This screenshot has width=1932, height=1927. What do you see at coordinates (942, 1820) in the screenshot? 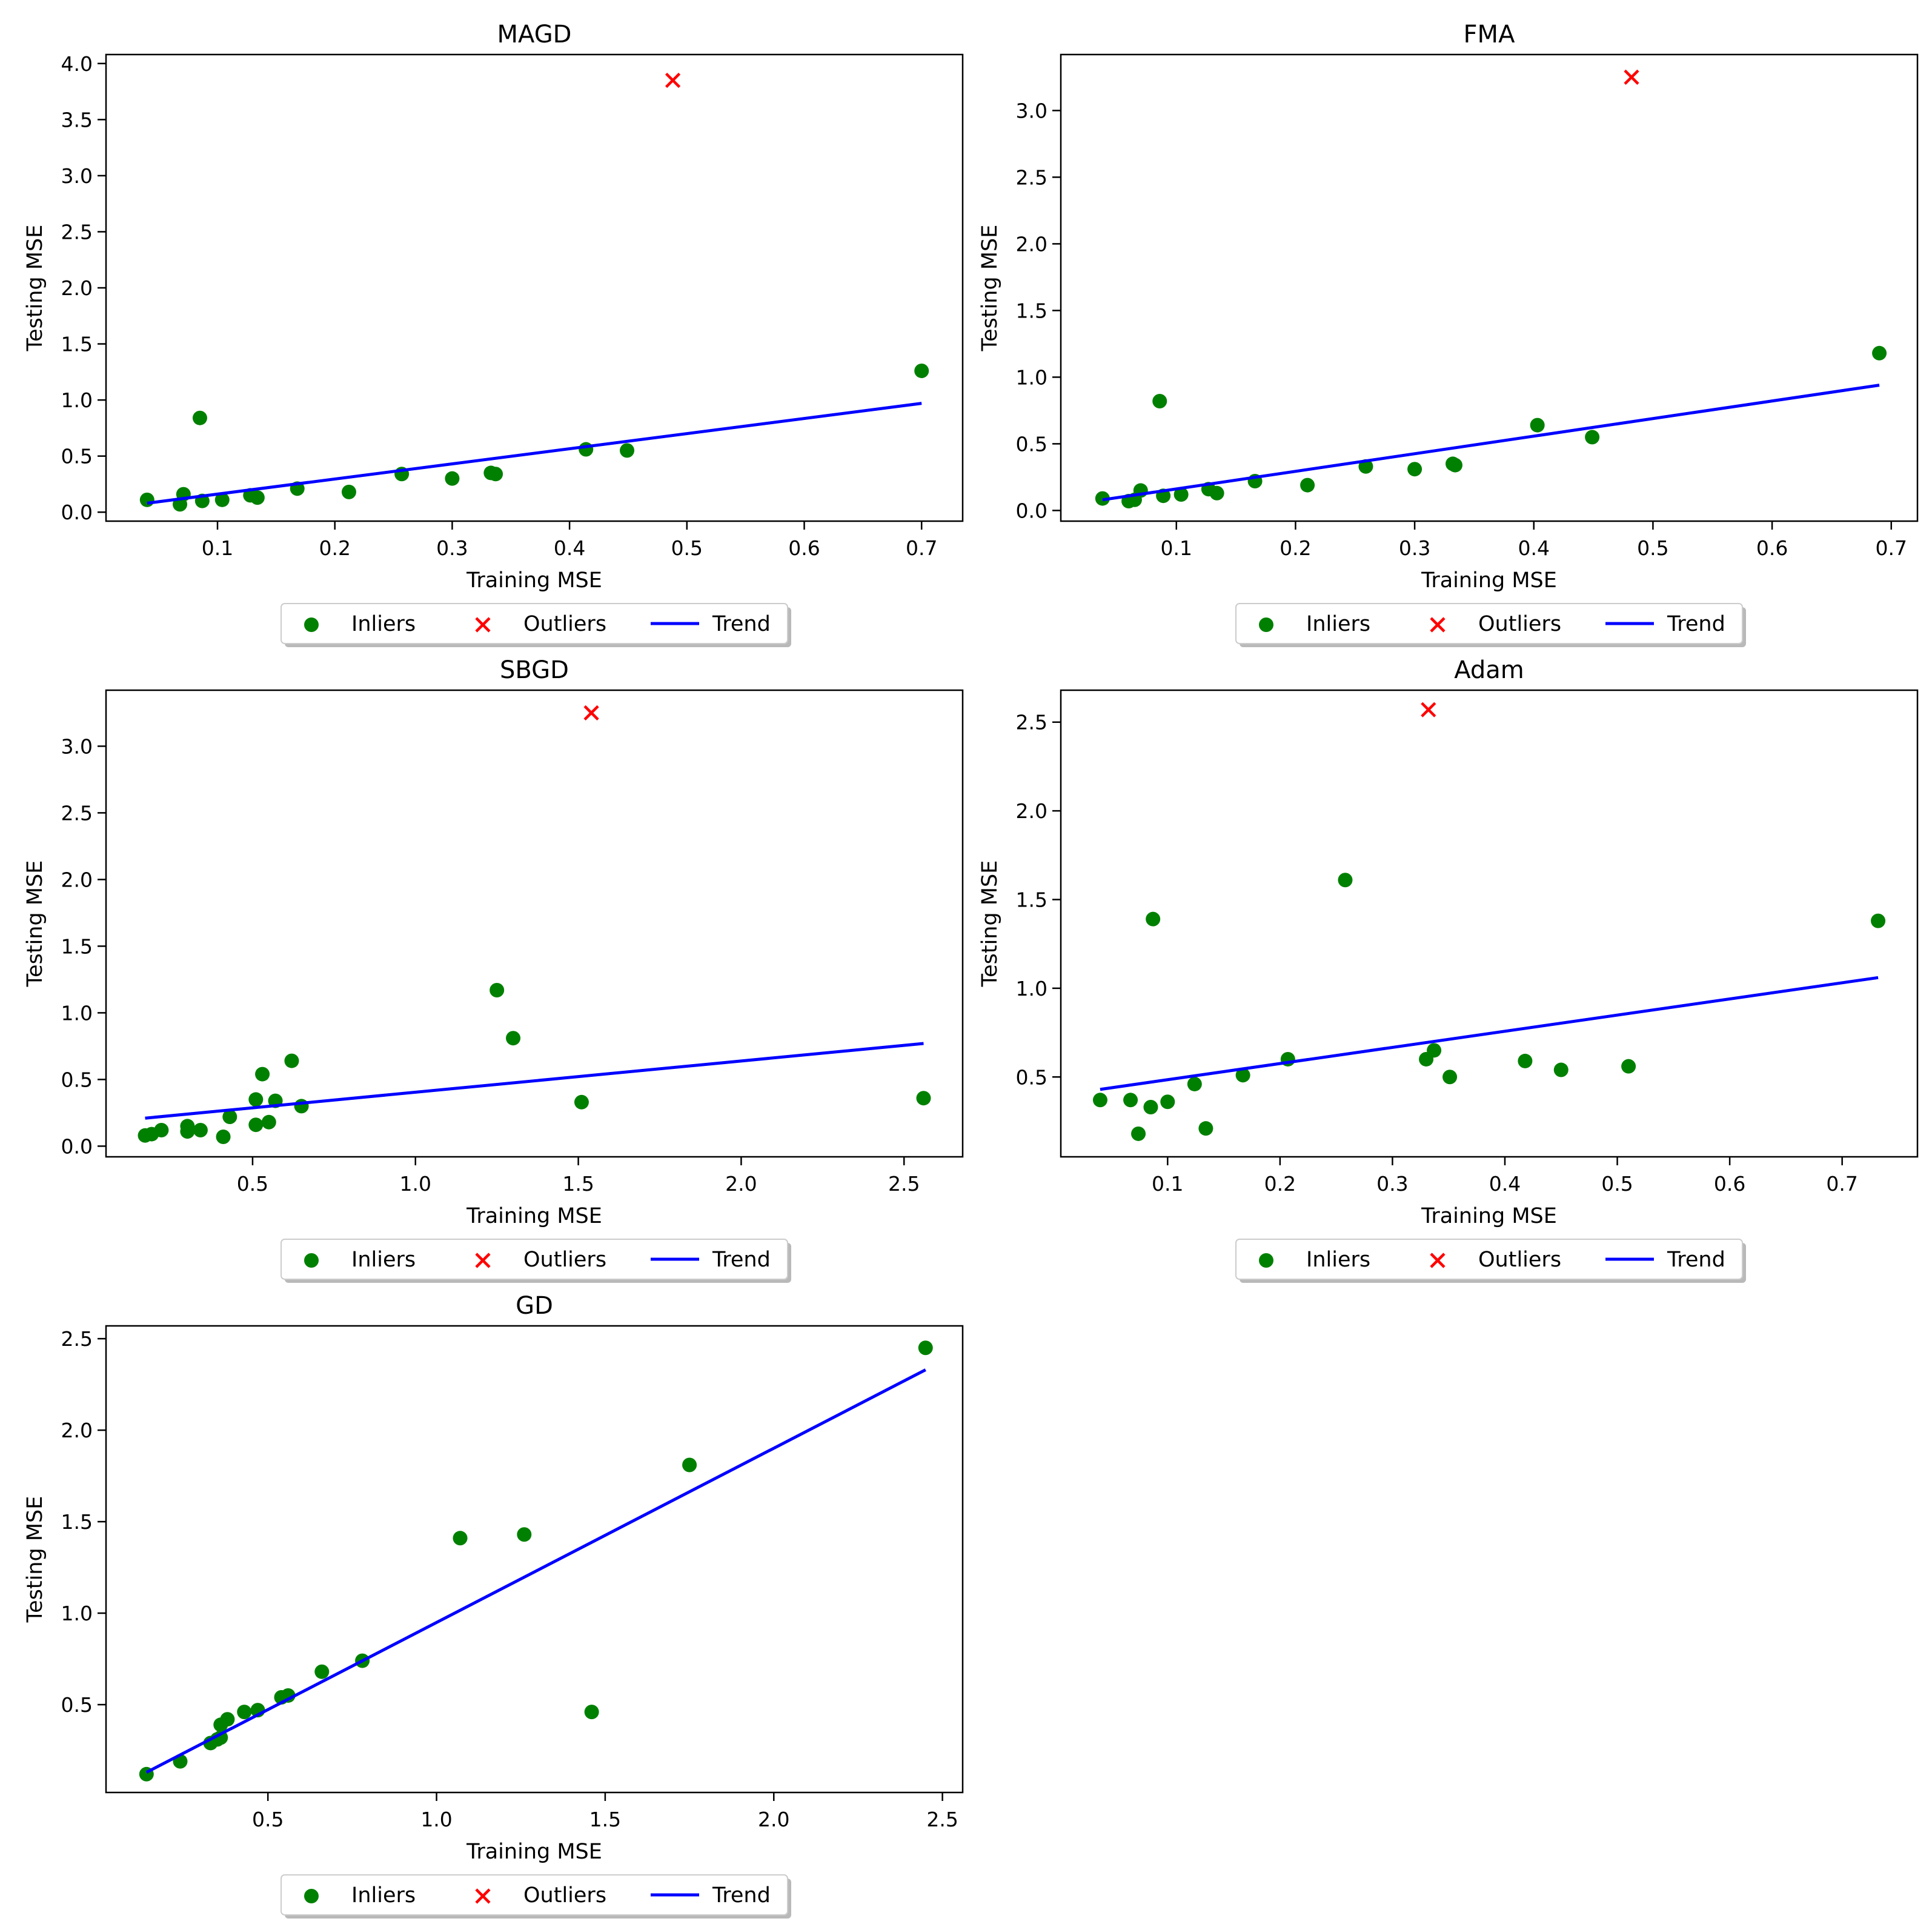
I see `x-tick-label: 2.5` at bounding box center [942, 1820].